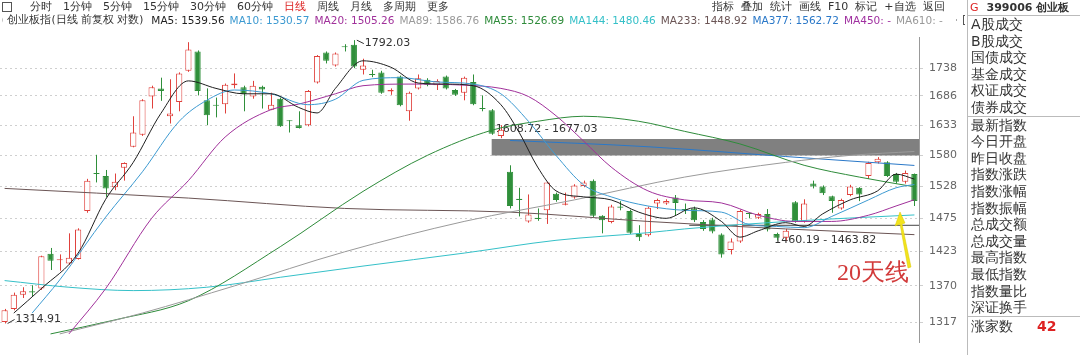 Image resolution: width=1080 pixels, height=355 pixels. Describe the element at coordinates (999, 191) in the screenshot. I see `text: 指数涨幅` at that location.